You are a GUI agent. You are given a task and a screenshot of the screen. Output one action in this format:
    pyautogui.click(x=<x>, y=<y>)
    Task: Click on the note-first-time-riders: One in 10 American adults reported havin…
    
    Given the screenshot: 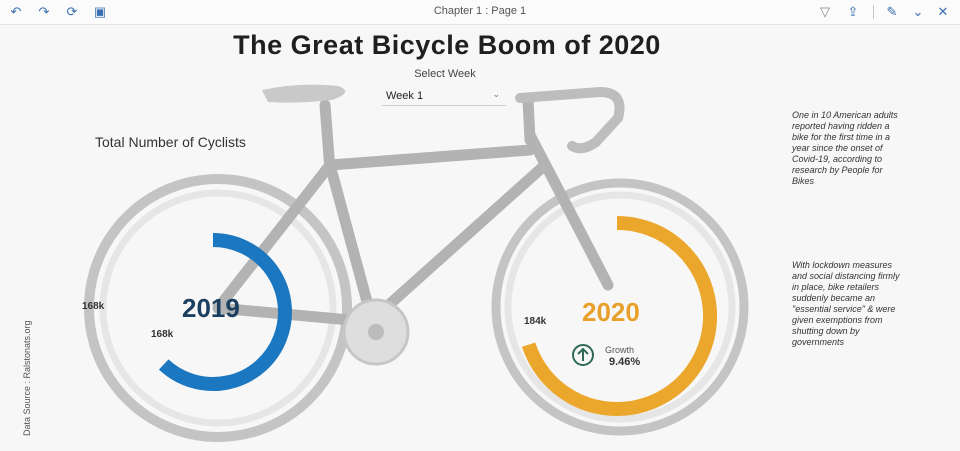 What is the action you would take?
    pyautogui.click(x=845, y=148)
    